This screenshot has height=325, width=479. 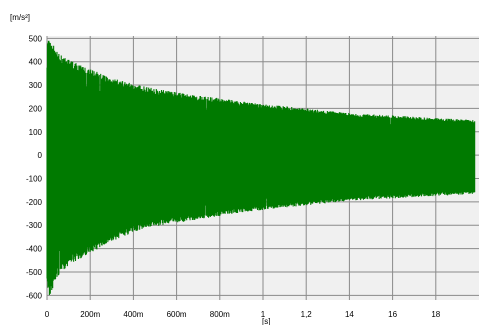 I want to click on y-tick-label-0: 500, so click(x=36, y=38).